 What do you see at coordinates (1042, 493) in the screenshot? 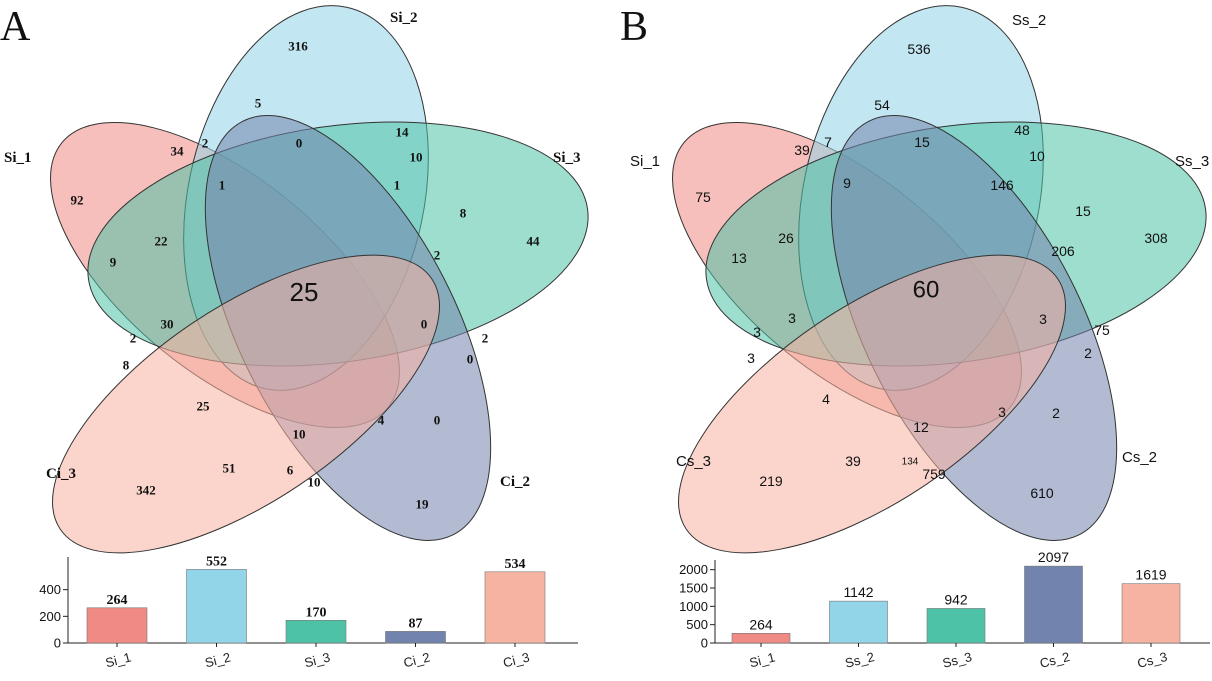
I see `venn-b-region: 610` at bounding box center [1042, 493].